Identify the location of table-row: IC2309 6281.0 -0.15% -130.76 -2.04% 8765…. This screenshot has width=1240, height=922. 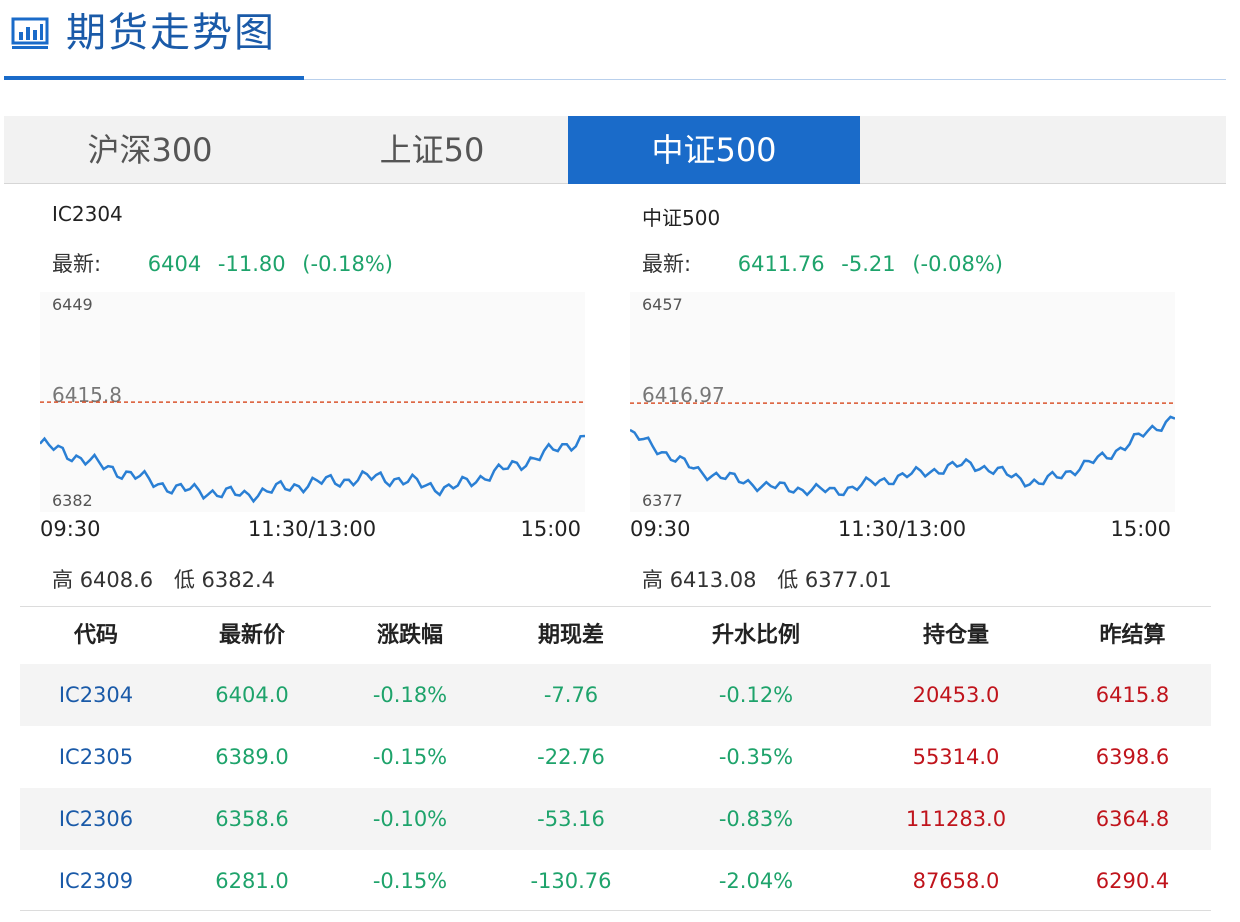
(615, 881).